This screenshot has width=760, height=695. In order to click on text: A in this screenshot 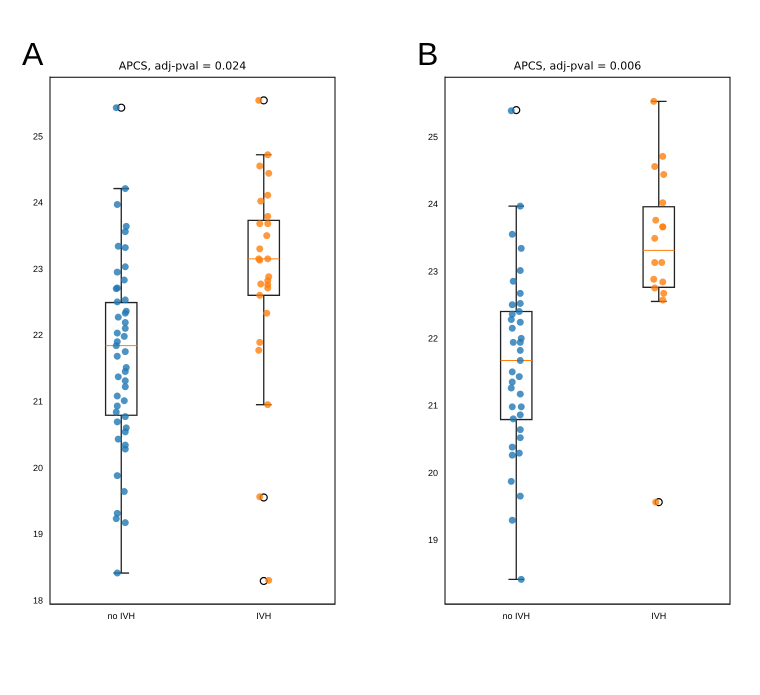, I will do `click(33, 54)`.